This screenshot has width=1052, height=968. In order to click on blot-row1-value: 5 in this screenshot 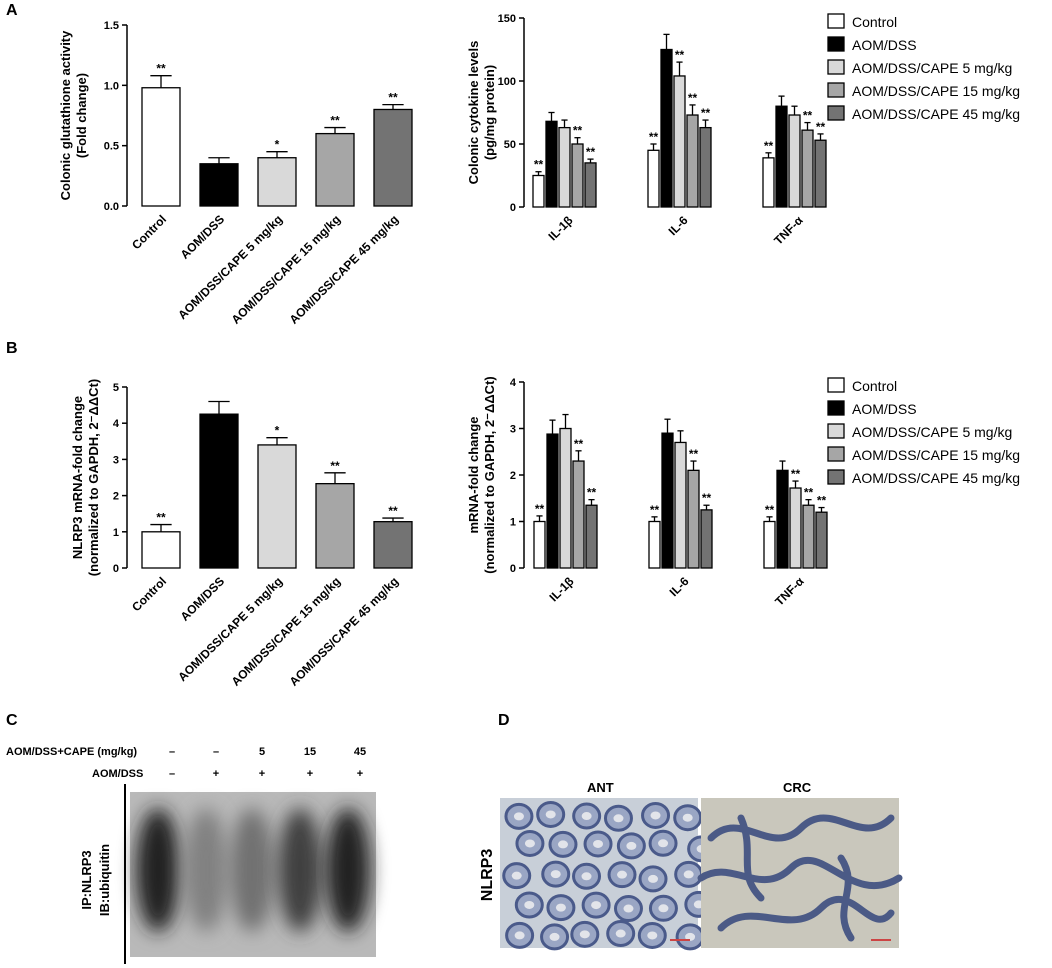, I will do `click(262, 752)`.